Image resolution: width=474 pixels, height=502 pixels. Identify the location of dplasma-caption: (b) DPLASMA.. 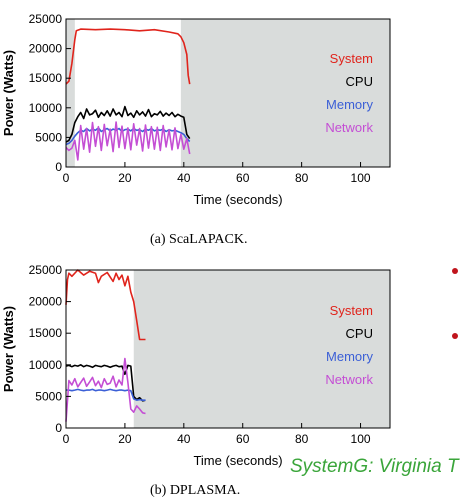
(195, 490).